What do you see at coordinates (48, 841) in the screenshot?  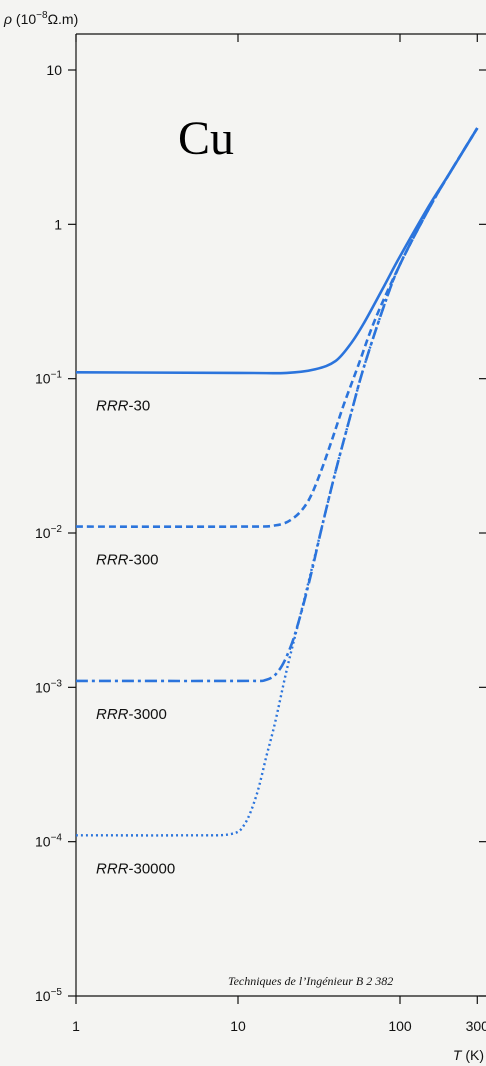 I see `y-tick-label: 10⁻⁴` at bounding box center [48, 841].